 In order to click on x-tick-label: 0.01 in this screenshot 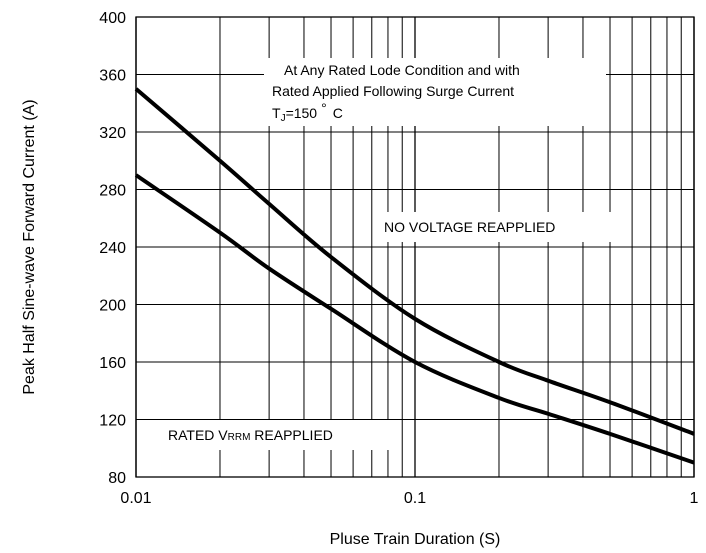, I will do `click(135, 498)`.